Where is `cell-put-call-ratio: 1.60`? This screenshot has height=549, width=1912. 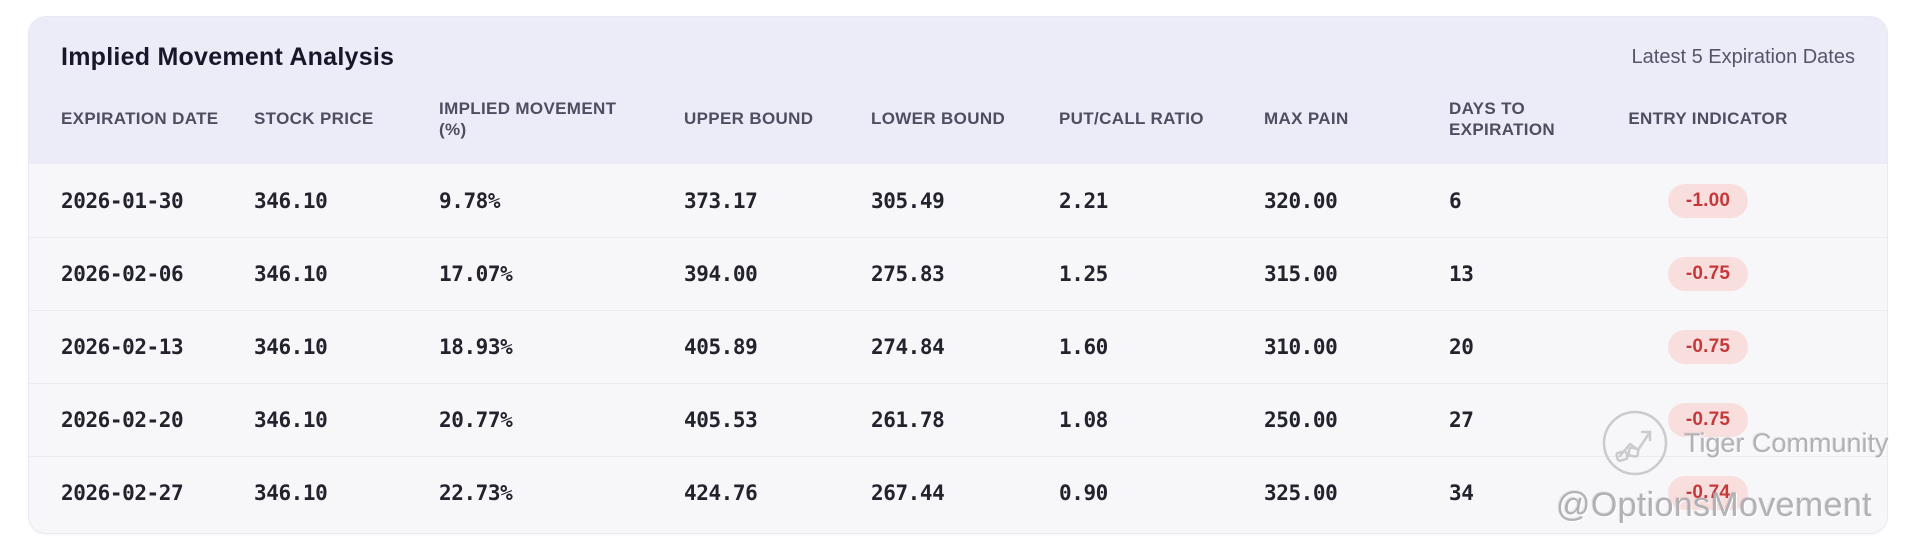
cell-put-call-ratio: 1.60 is located at coordinates (1083, 347).